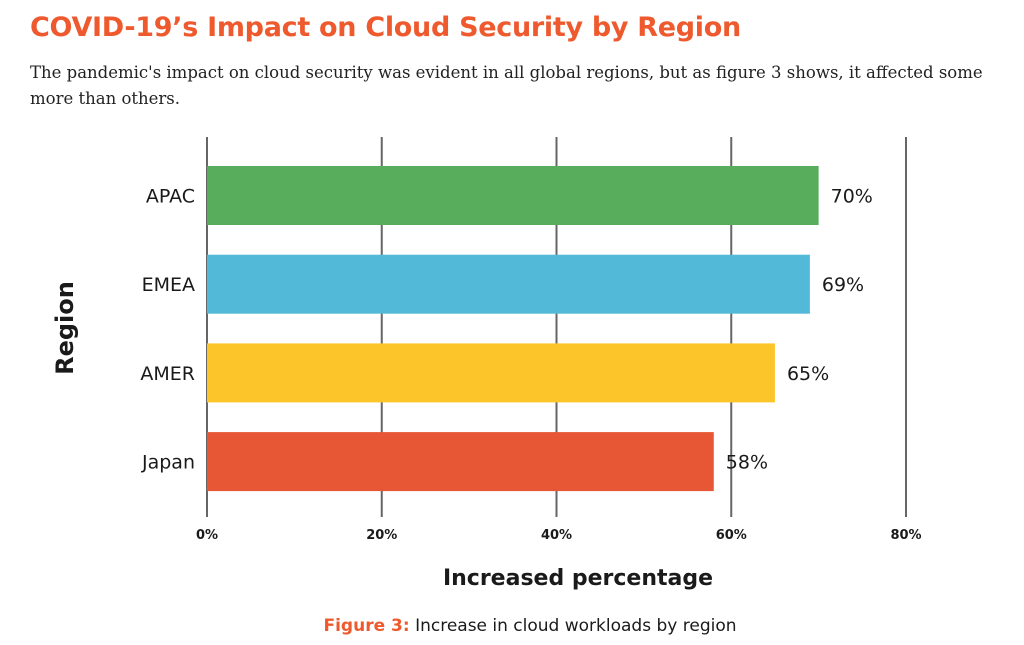 This screenshot has width=1024, height=645. I want to click on x-tick-label-5: 80%, so click(905, 535).